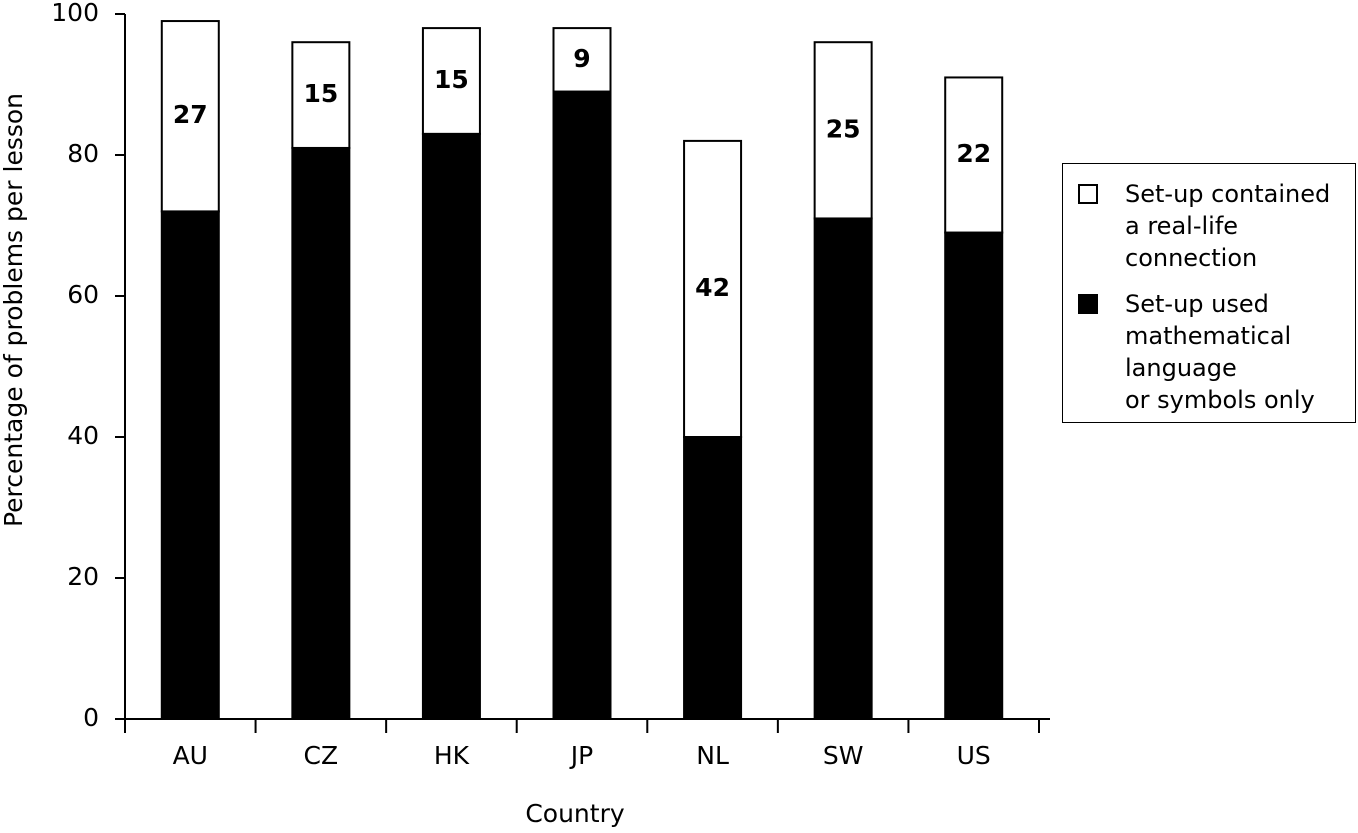 This screenshot has width=1358, height=833. What do you see at coordinates (83, 435) in the screenshot?
I see `y-tick-label: 40` at bounding box center [83, 435].